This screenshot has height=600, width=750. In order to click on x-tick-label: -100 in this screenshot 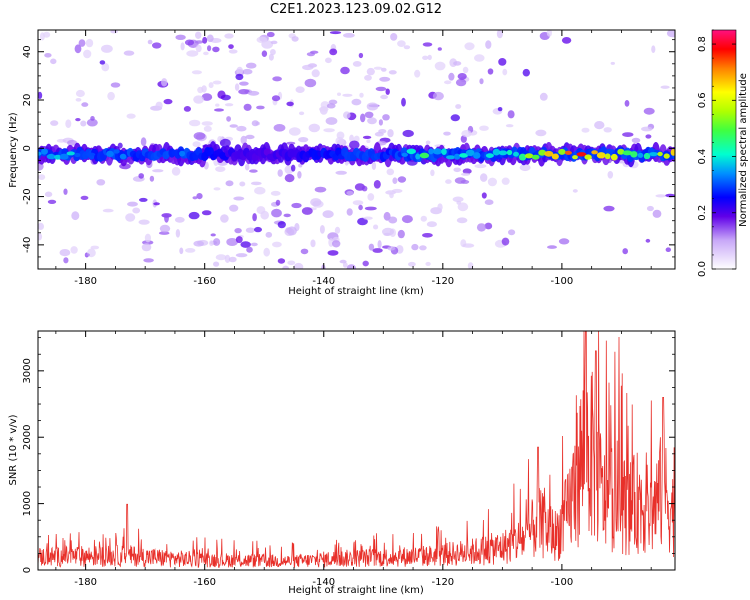, I will do `click(562, 281)`.